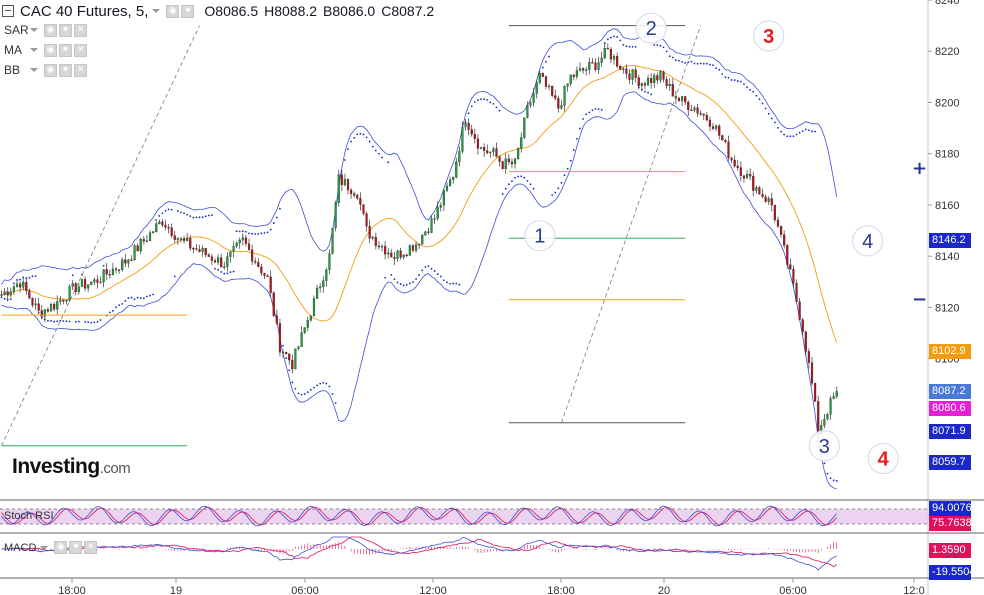  I want to click on stoch-rsi-name: Stoch RSI, so click(29, 516).